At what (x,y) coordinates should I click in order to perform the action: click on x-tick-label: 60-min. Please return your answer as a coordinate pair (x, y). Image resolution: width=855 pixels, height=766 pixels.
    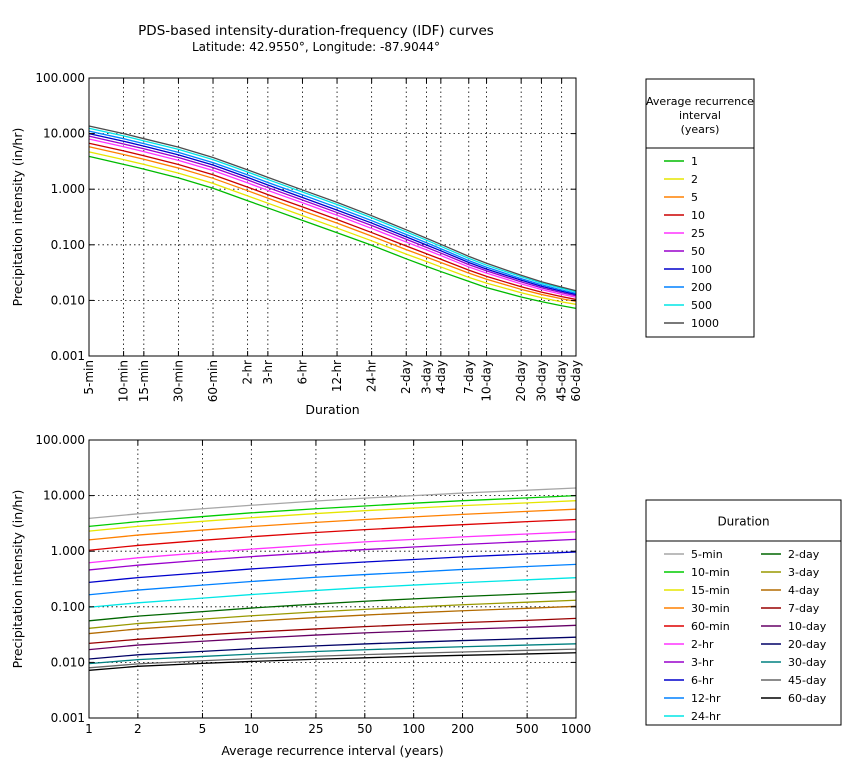
    Looking at the image, I should click on (213, 381).